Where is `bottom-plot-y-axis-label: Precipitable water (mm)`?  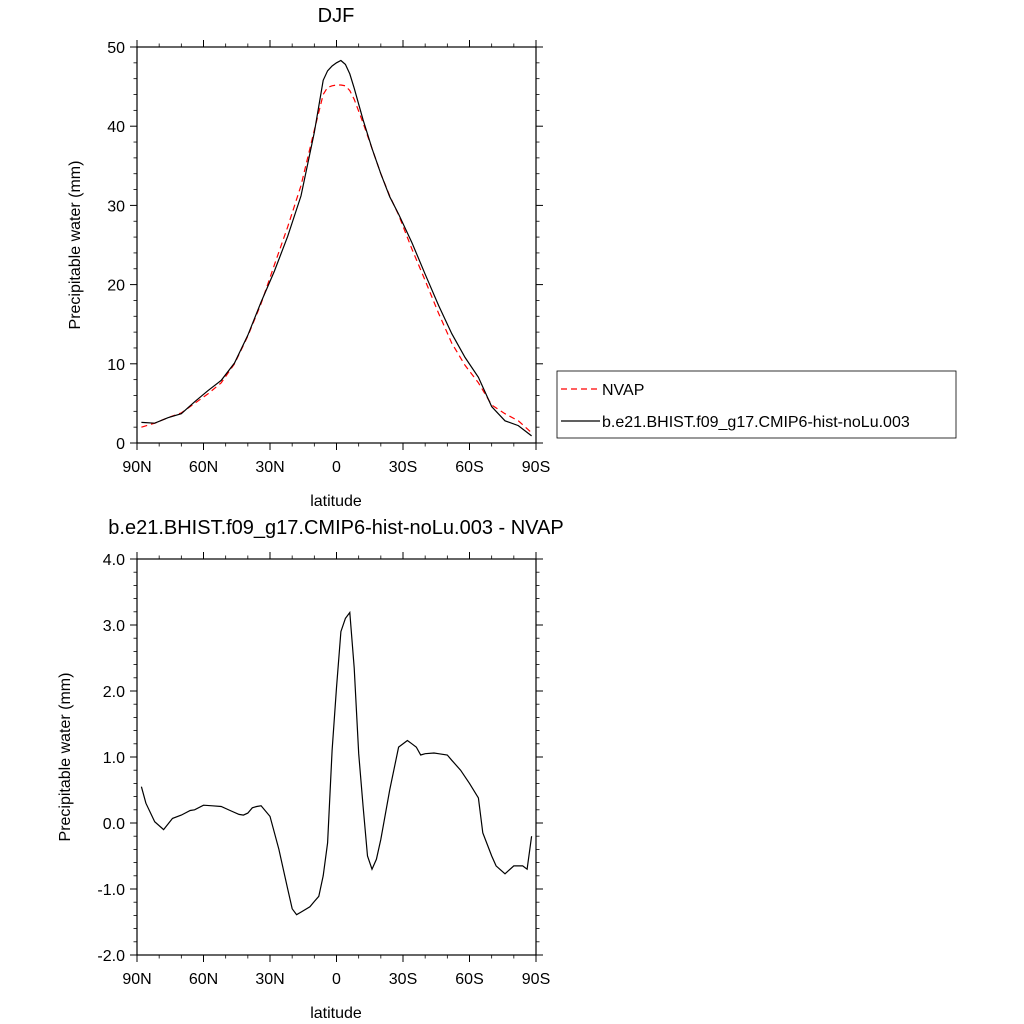 bottom-plot-y-axis-label: Precipitable water (mm) is located at coordinates (65, 757).